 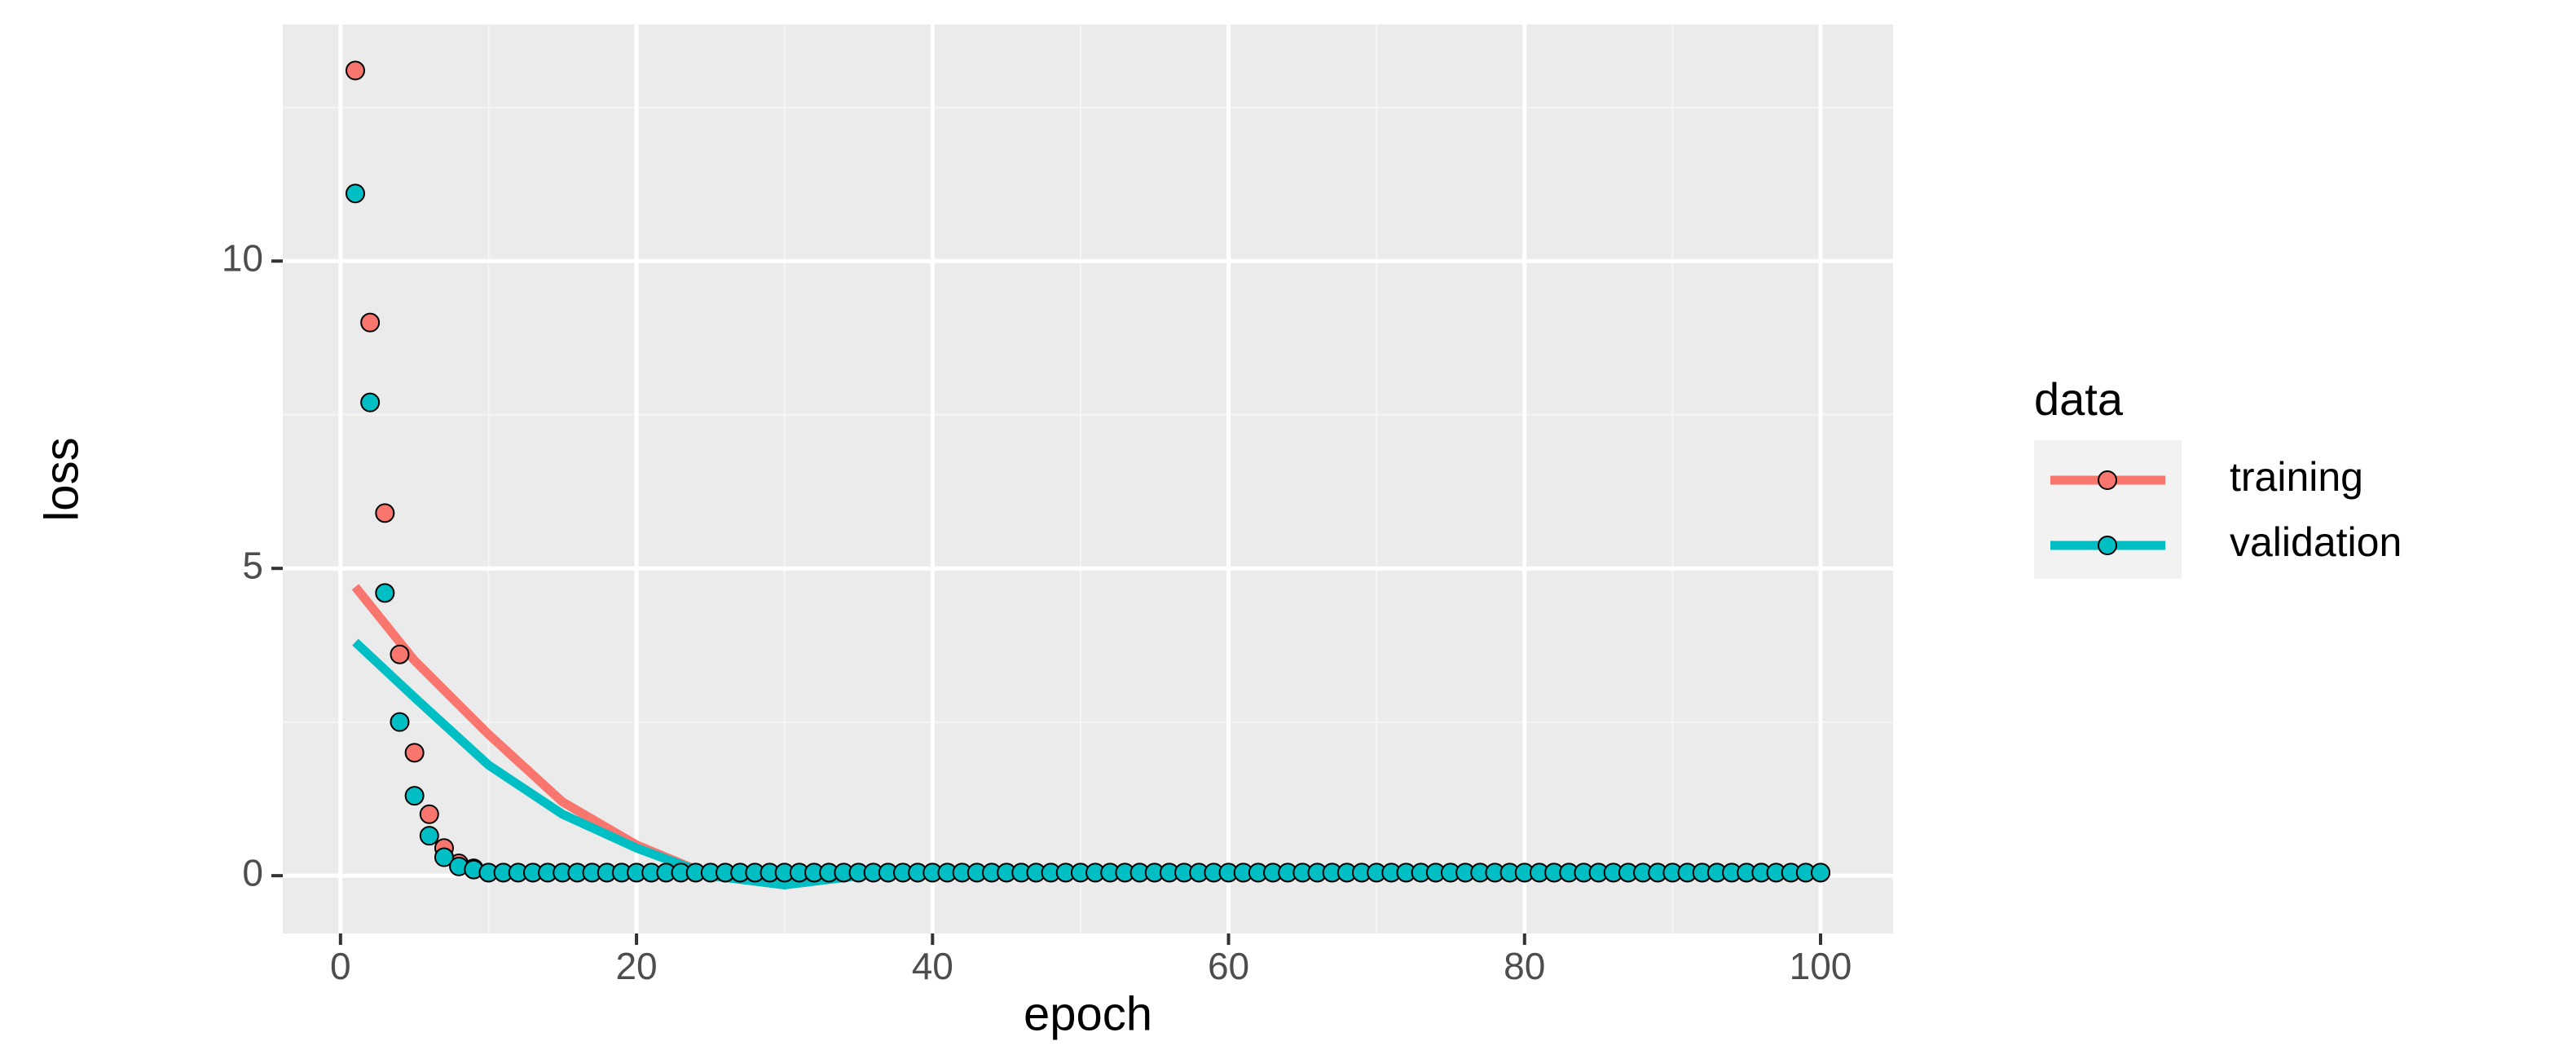 What do you see at coordinates (252, 873) in the screenshot?
I see `y-tick-label: 0` at bounding box center [252, 873].